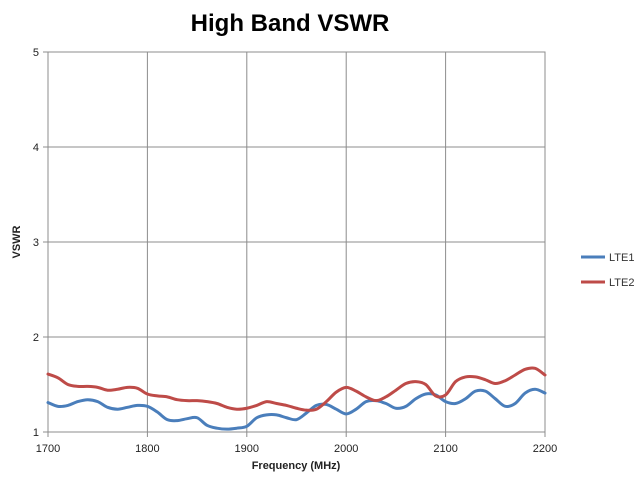 This screenshot has width=637, height=481. Describe the element at coordinates (36, 243) in the screenshot. I see `y-tick-label-3: 3` at that location.